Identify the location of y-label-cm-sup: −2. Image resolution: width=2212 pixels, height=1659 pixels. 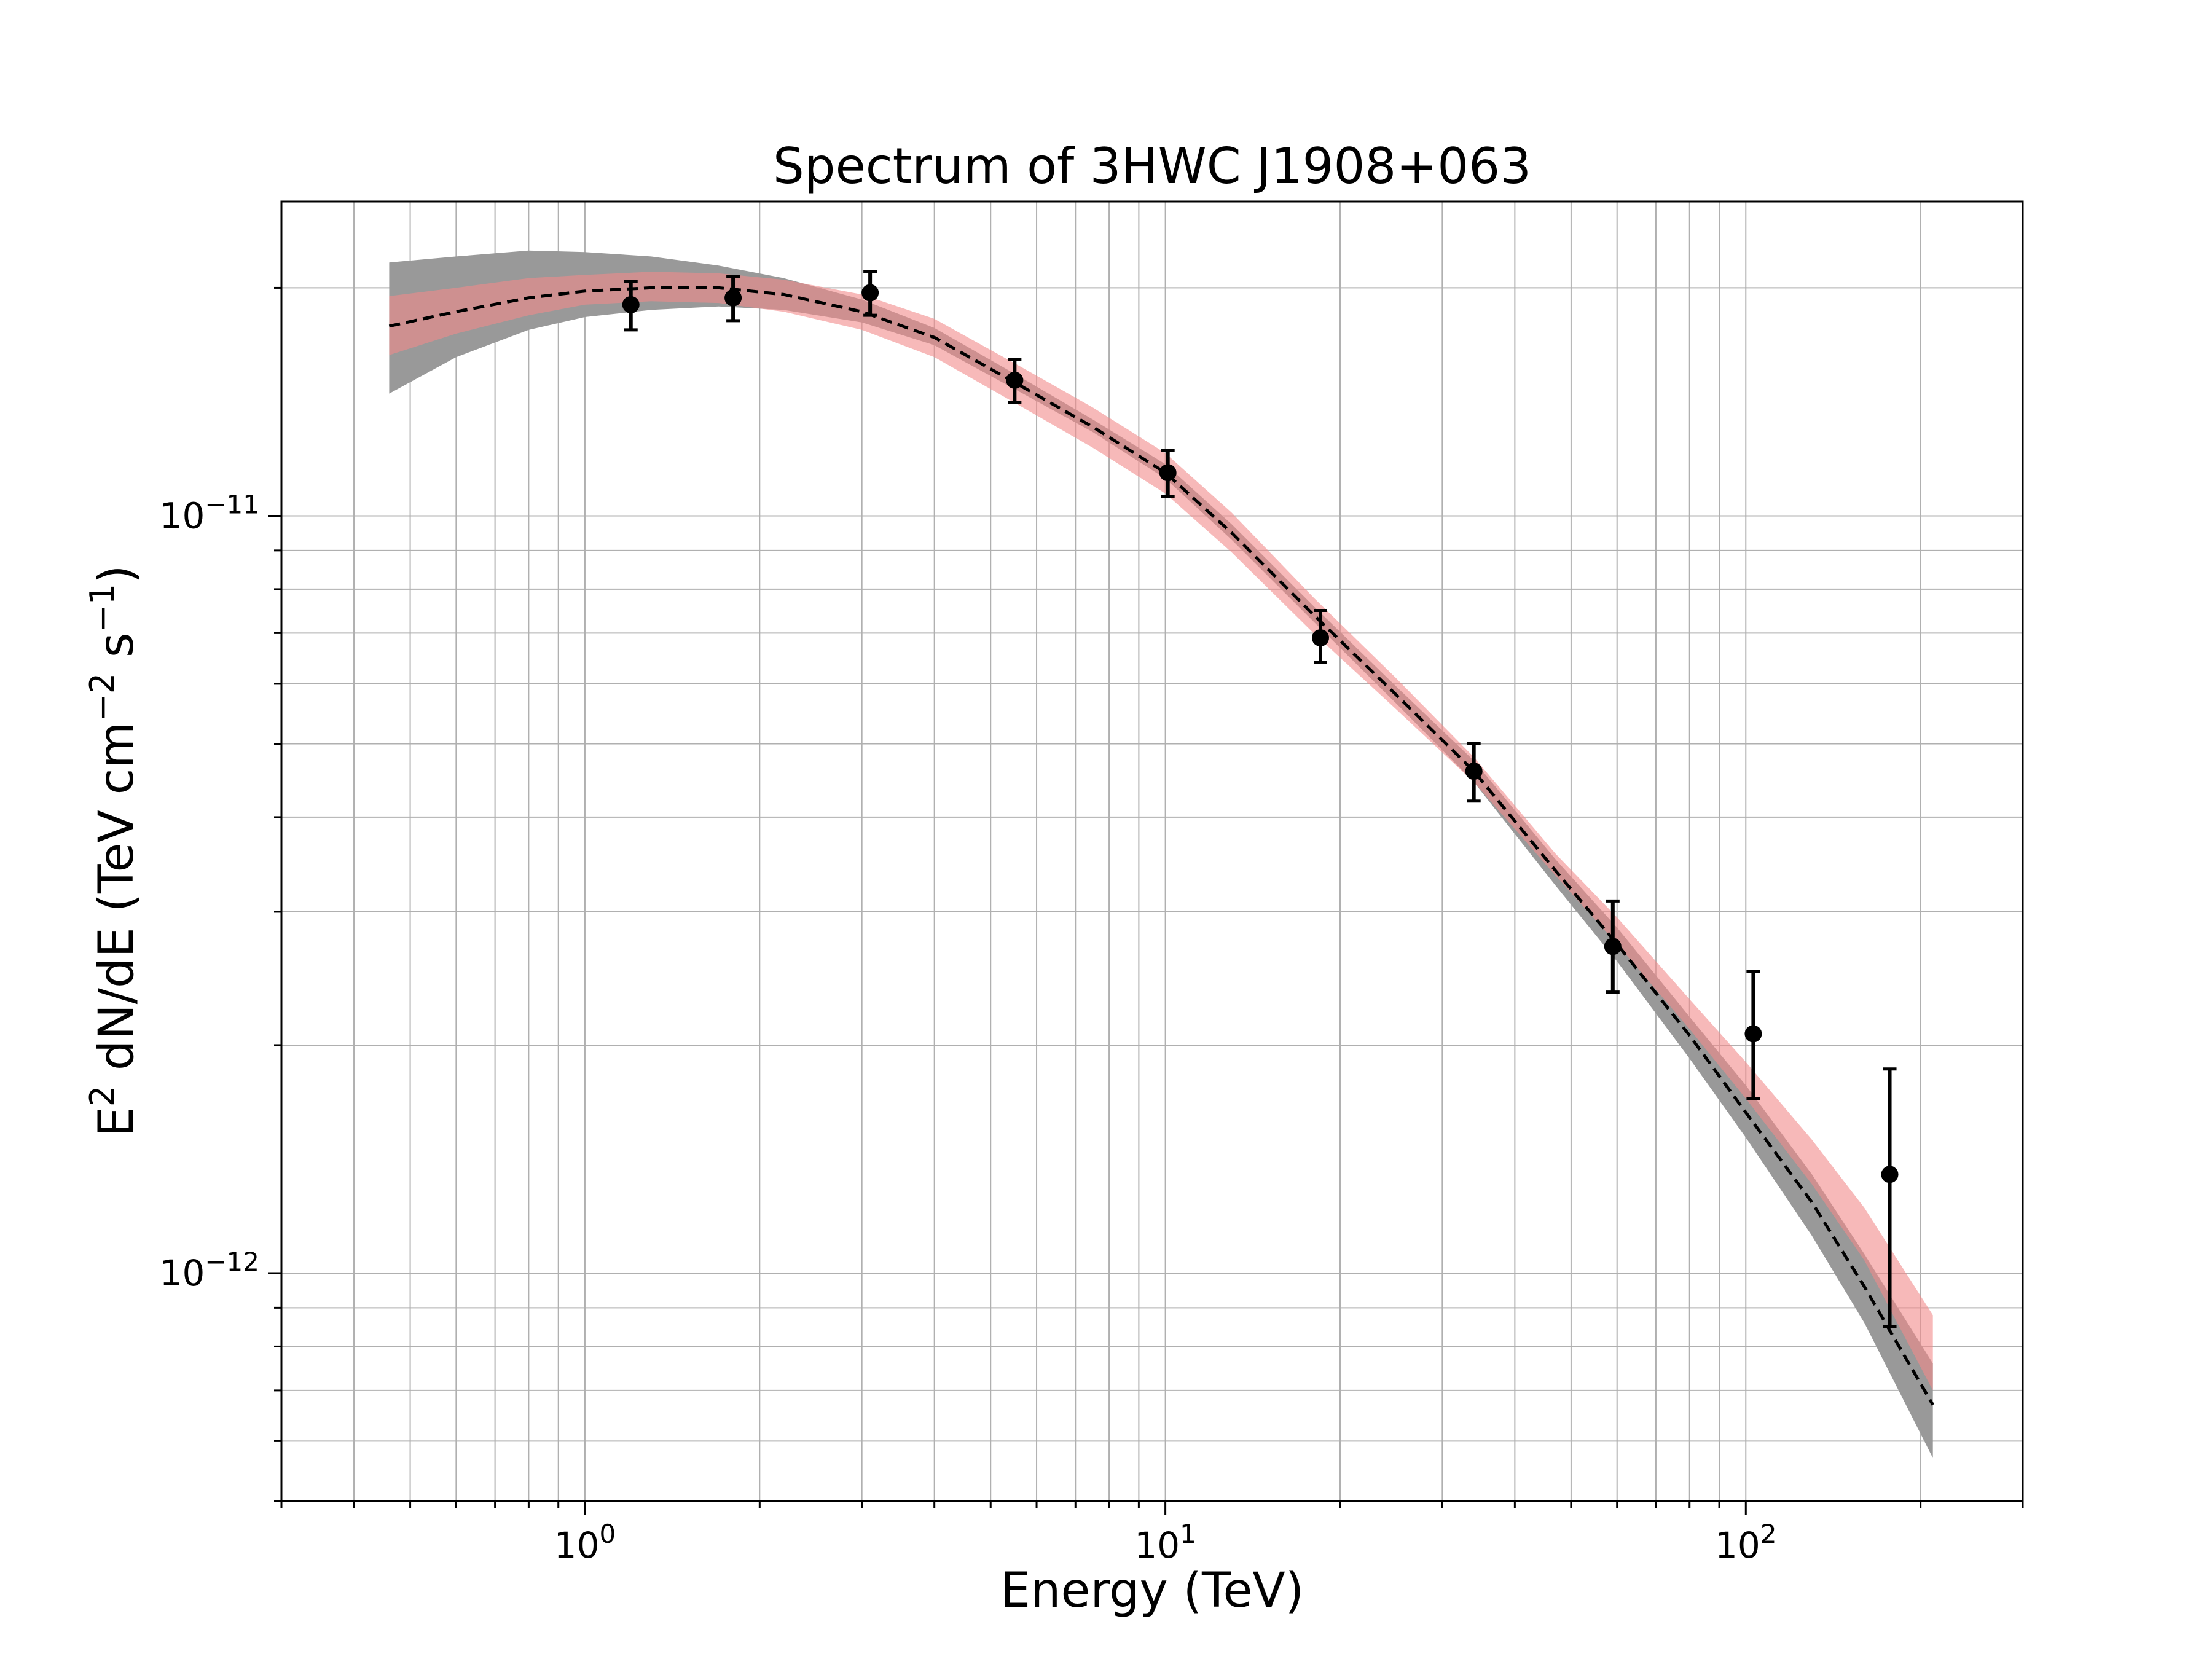
(102, 697).